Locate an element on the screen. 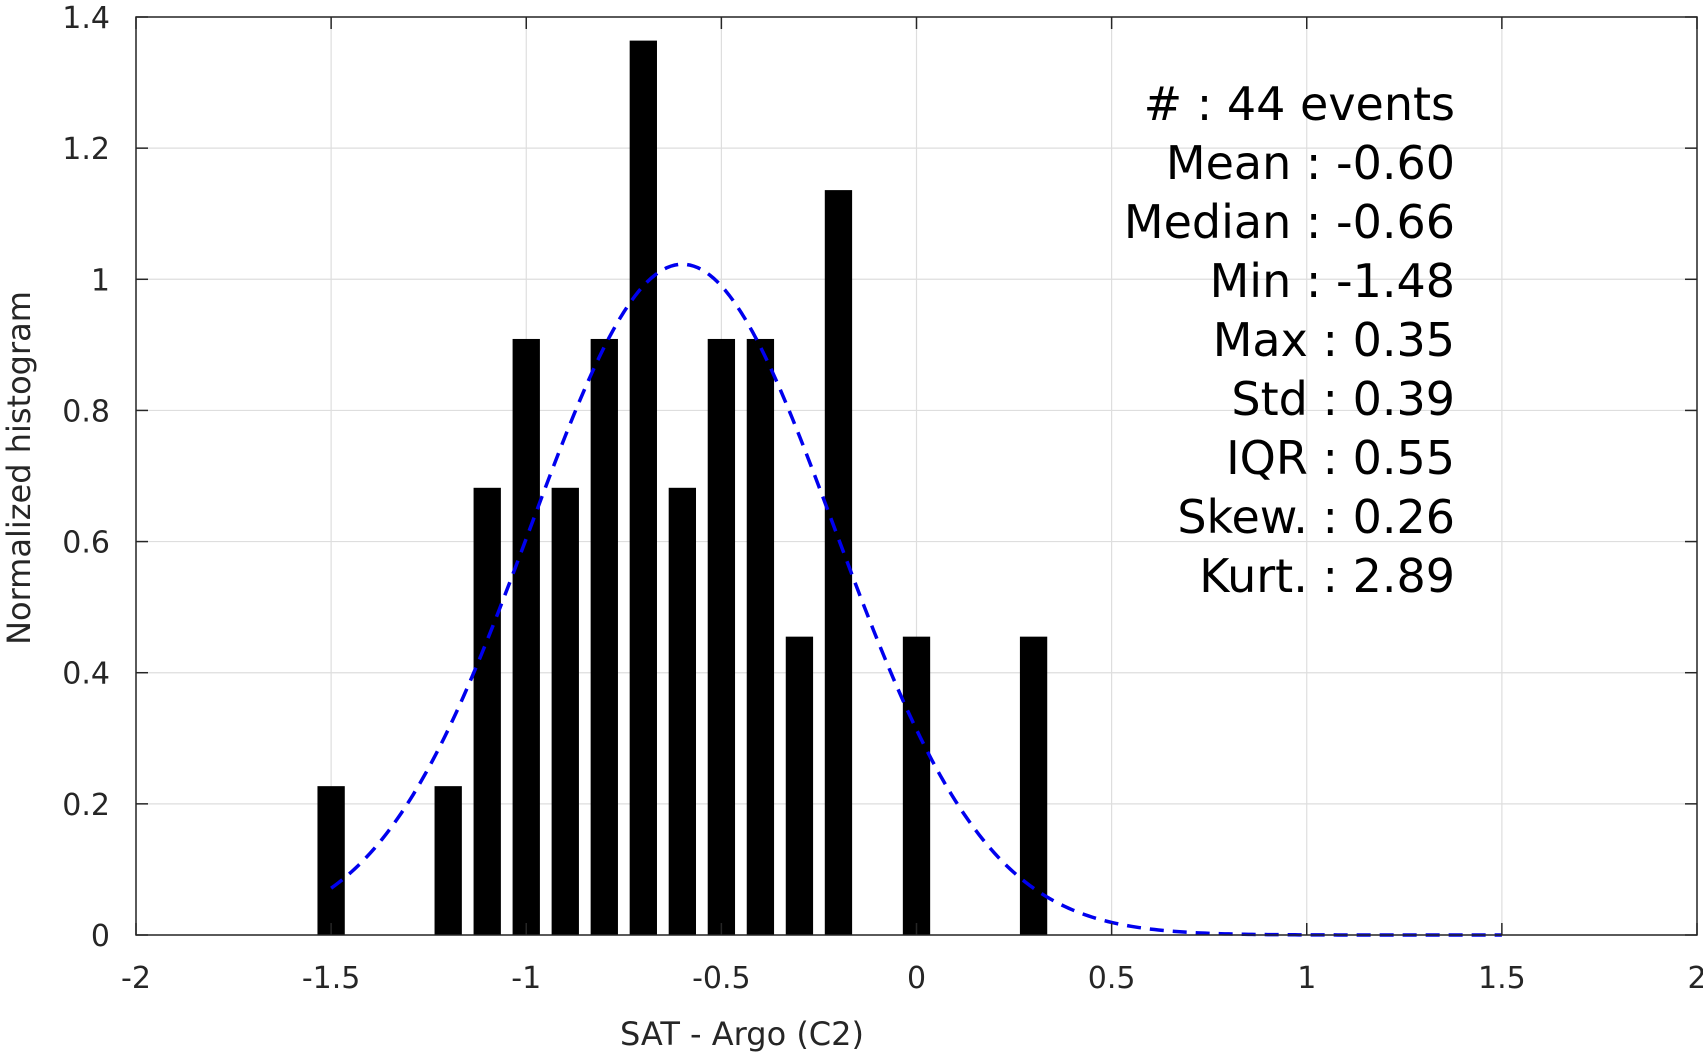 The width and height of the screenshot is (1703, 1056). stat-line: IQR : 0.55 is located at coordinates (1340, 458).